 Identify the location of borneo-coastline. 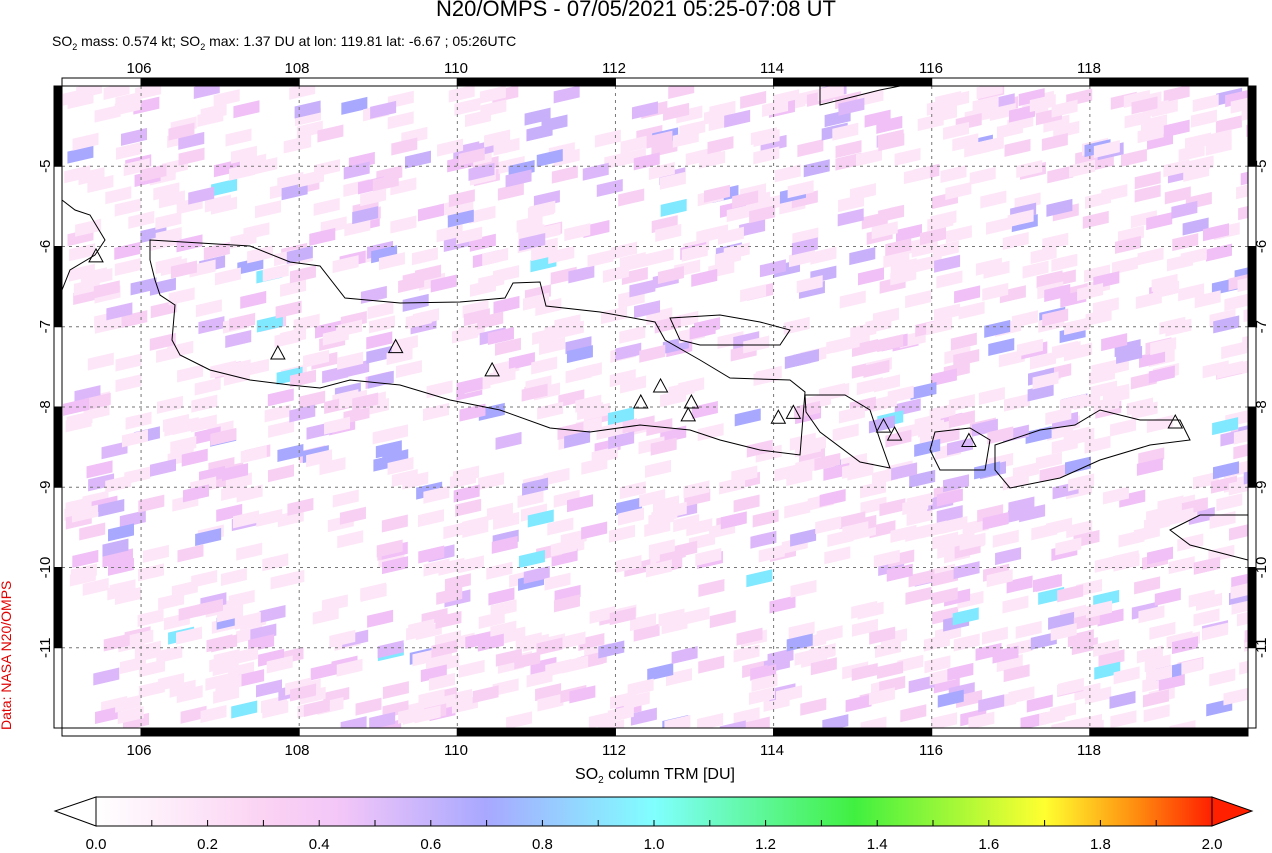
(860, 96).